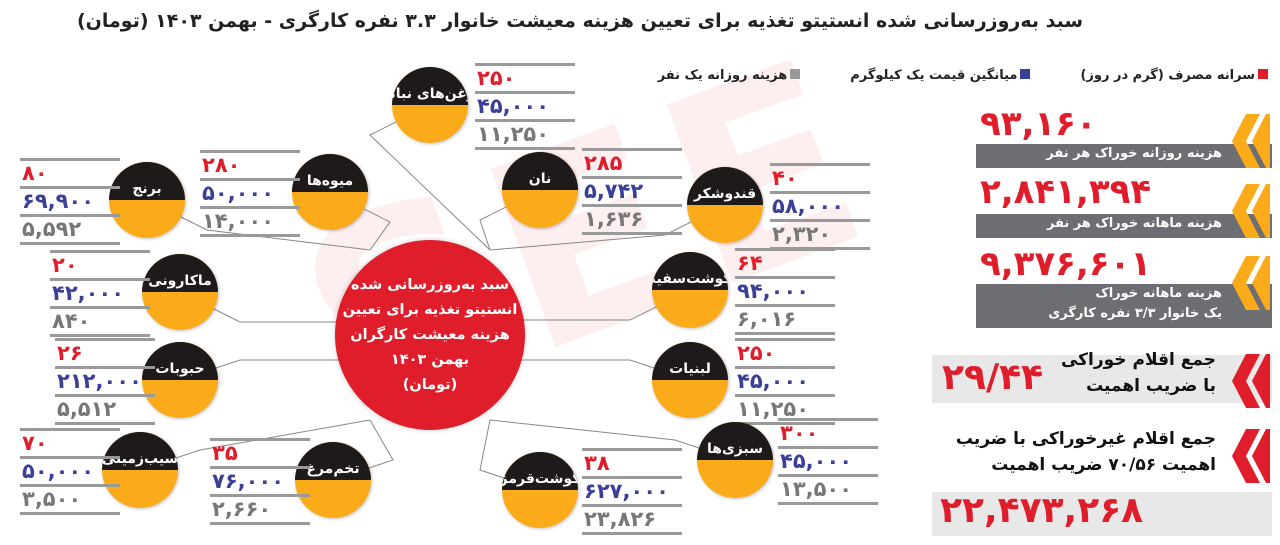 The image size is (1280, 545). I want to click on food-item-values: ۲۰ ۴۲,۰۰۰ ۸۴۰, so click(100, 293).